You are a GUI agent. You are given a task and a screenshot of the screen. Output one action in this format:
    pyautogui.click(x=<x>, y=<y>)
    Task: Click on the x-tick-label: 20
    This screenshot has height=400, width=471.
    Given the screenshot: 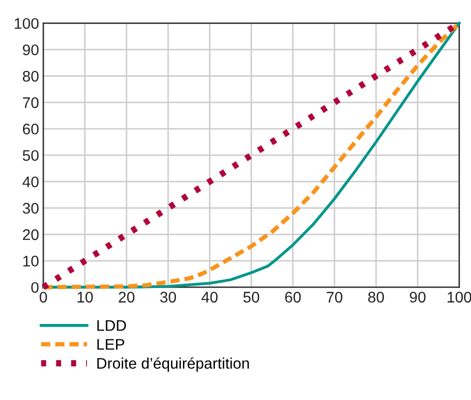 What is the action you would take?
    pyautogui.click(x=126, y=297)
    